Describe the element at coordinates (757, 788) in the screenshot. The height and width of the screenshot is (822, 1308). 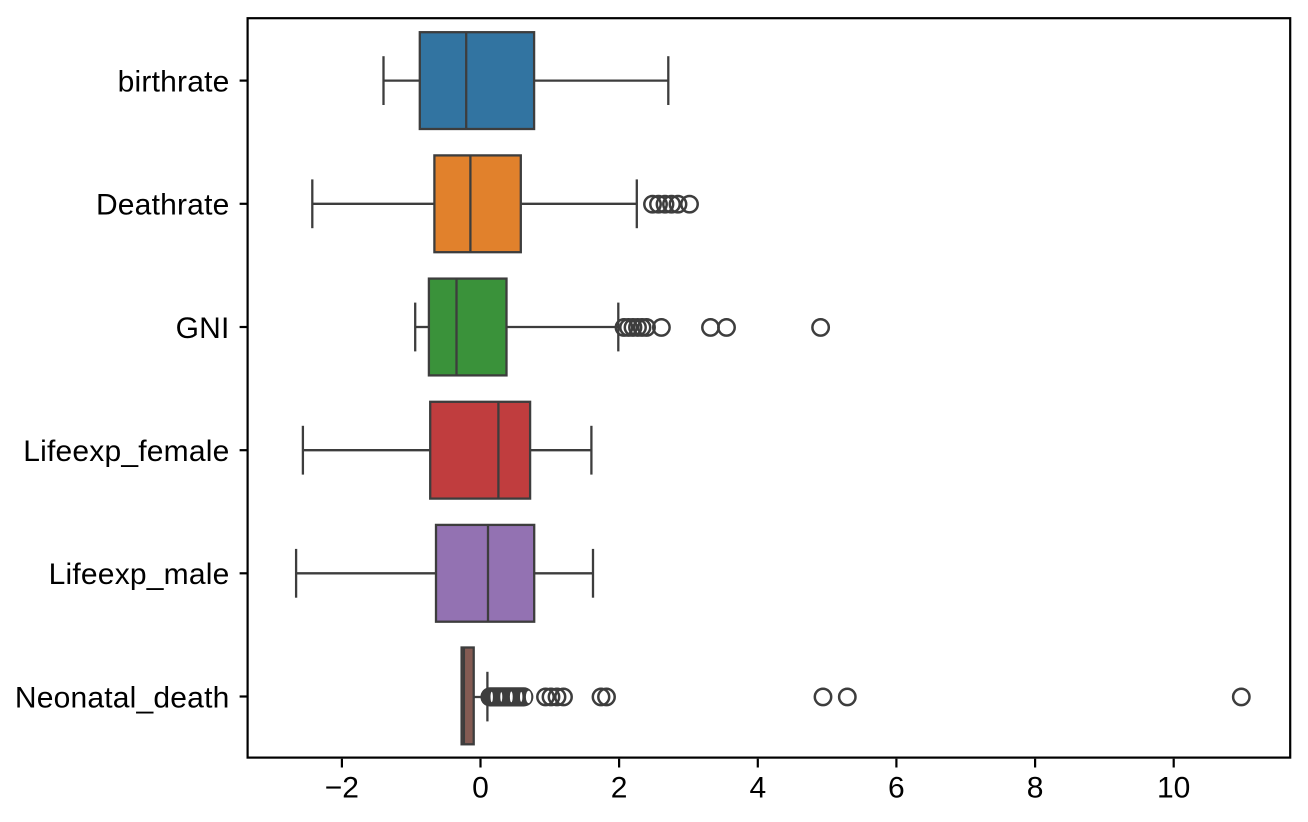
I see `svg-text: 4` at that location.